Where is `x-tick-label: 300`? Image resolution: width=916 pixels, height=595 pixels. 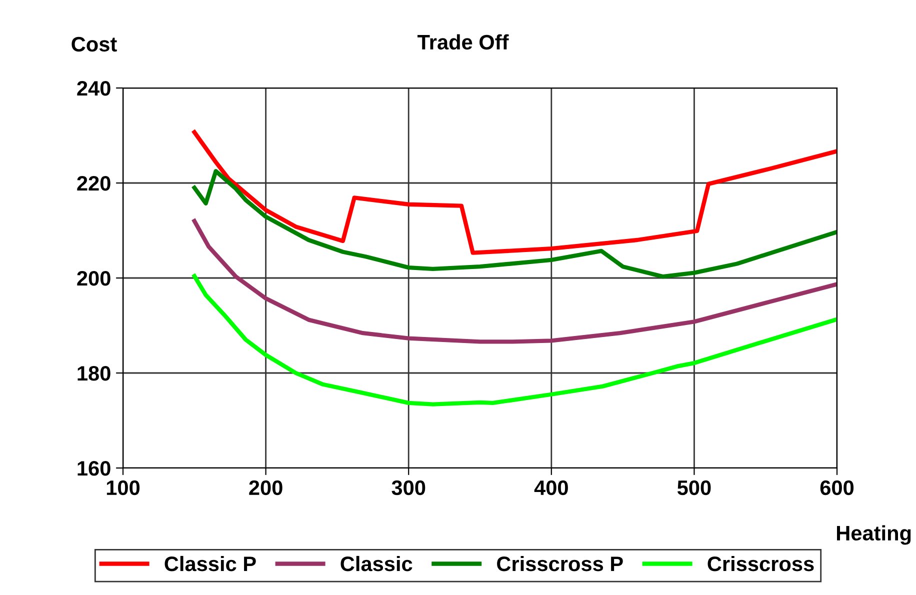
x-tick-label: 300 is located at coordinates (409, 488).